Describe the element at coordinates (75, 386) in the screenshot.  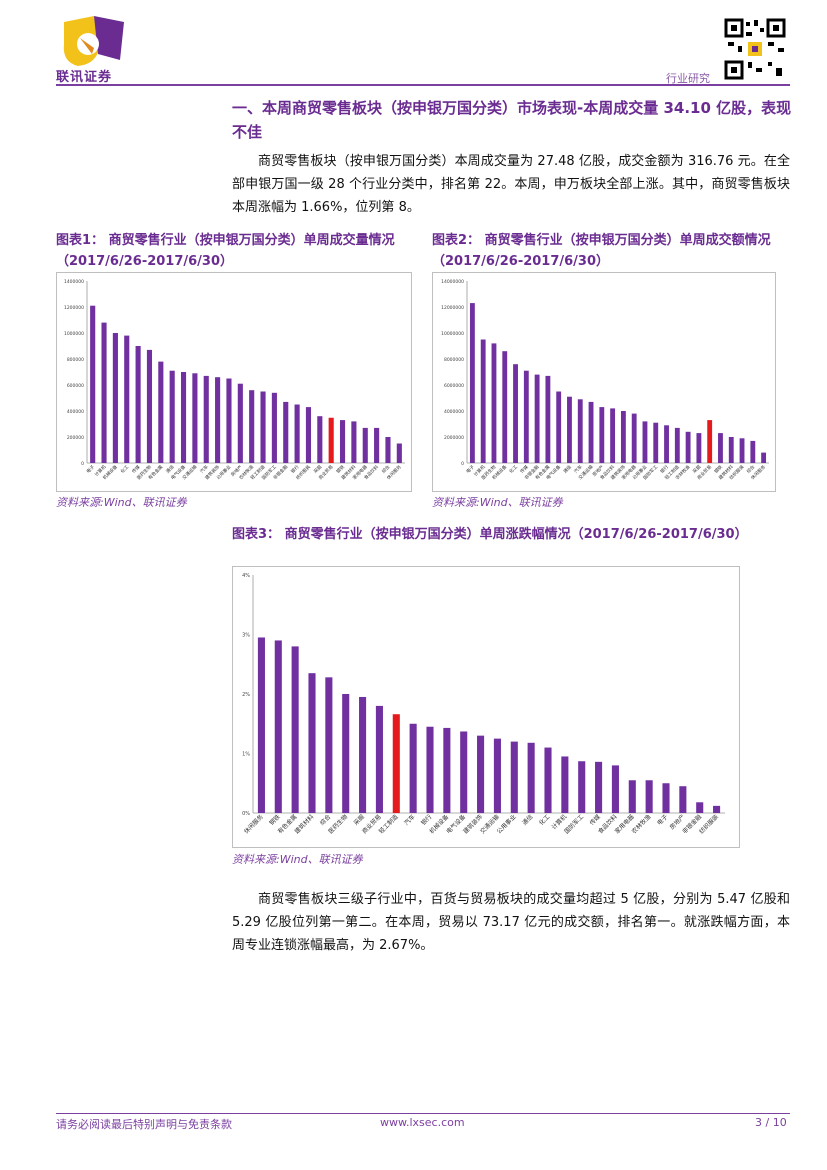
I see `y-tick-label: 600000` at that location.